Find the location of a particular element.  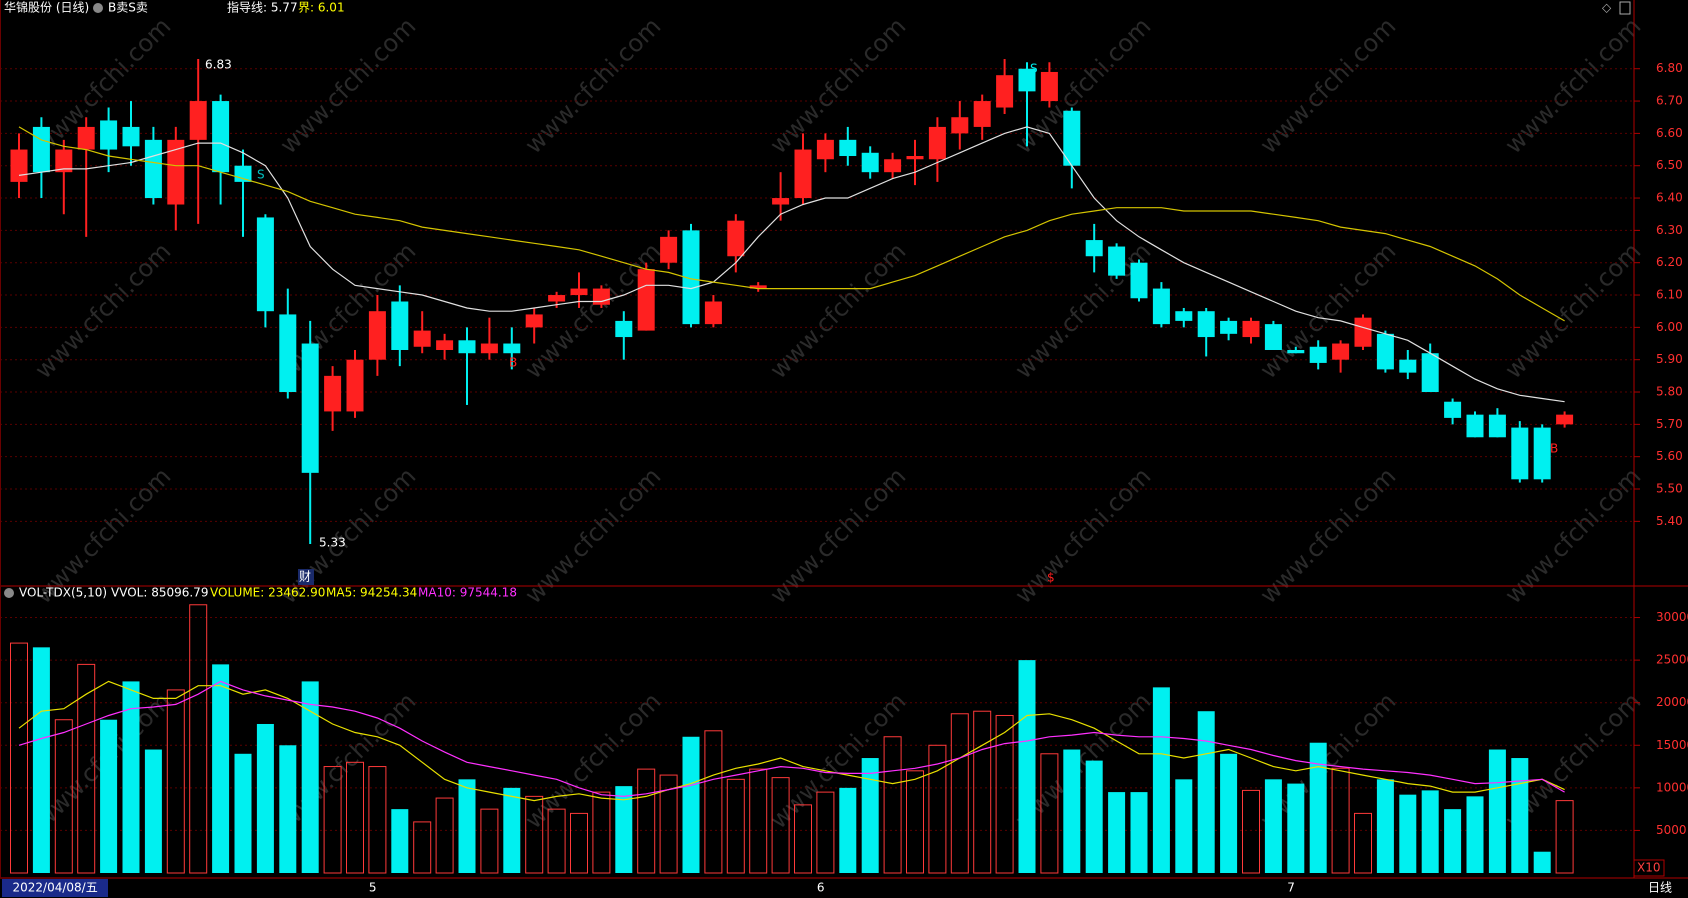

window-button is located at coordinates (1625, 8).